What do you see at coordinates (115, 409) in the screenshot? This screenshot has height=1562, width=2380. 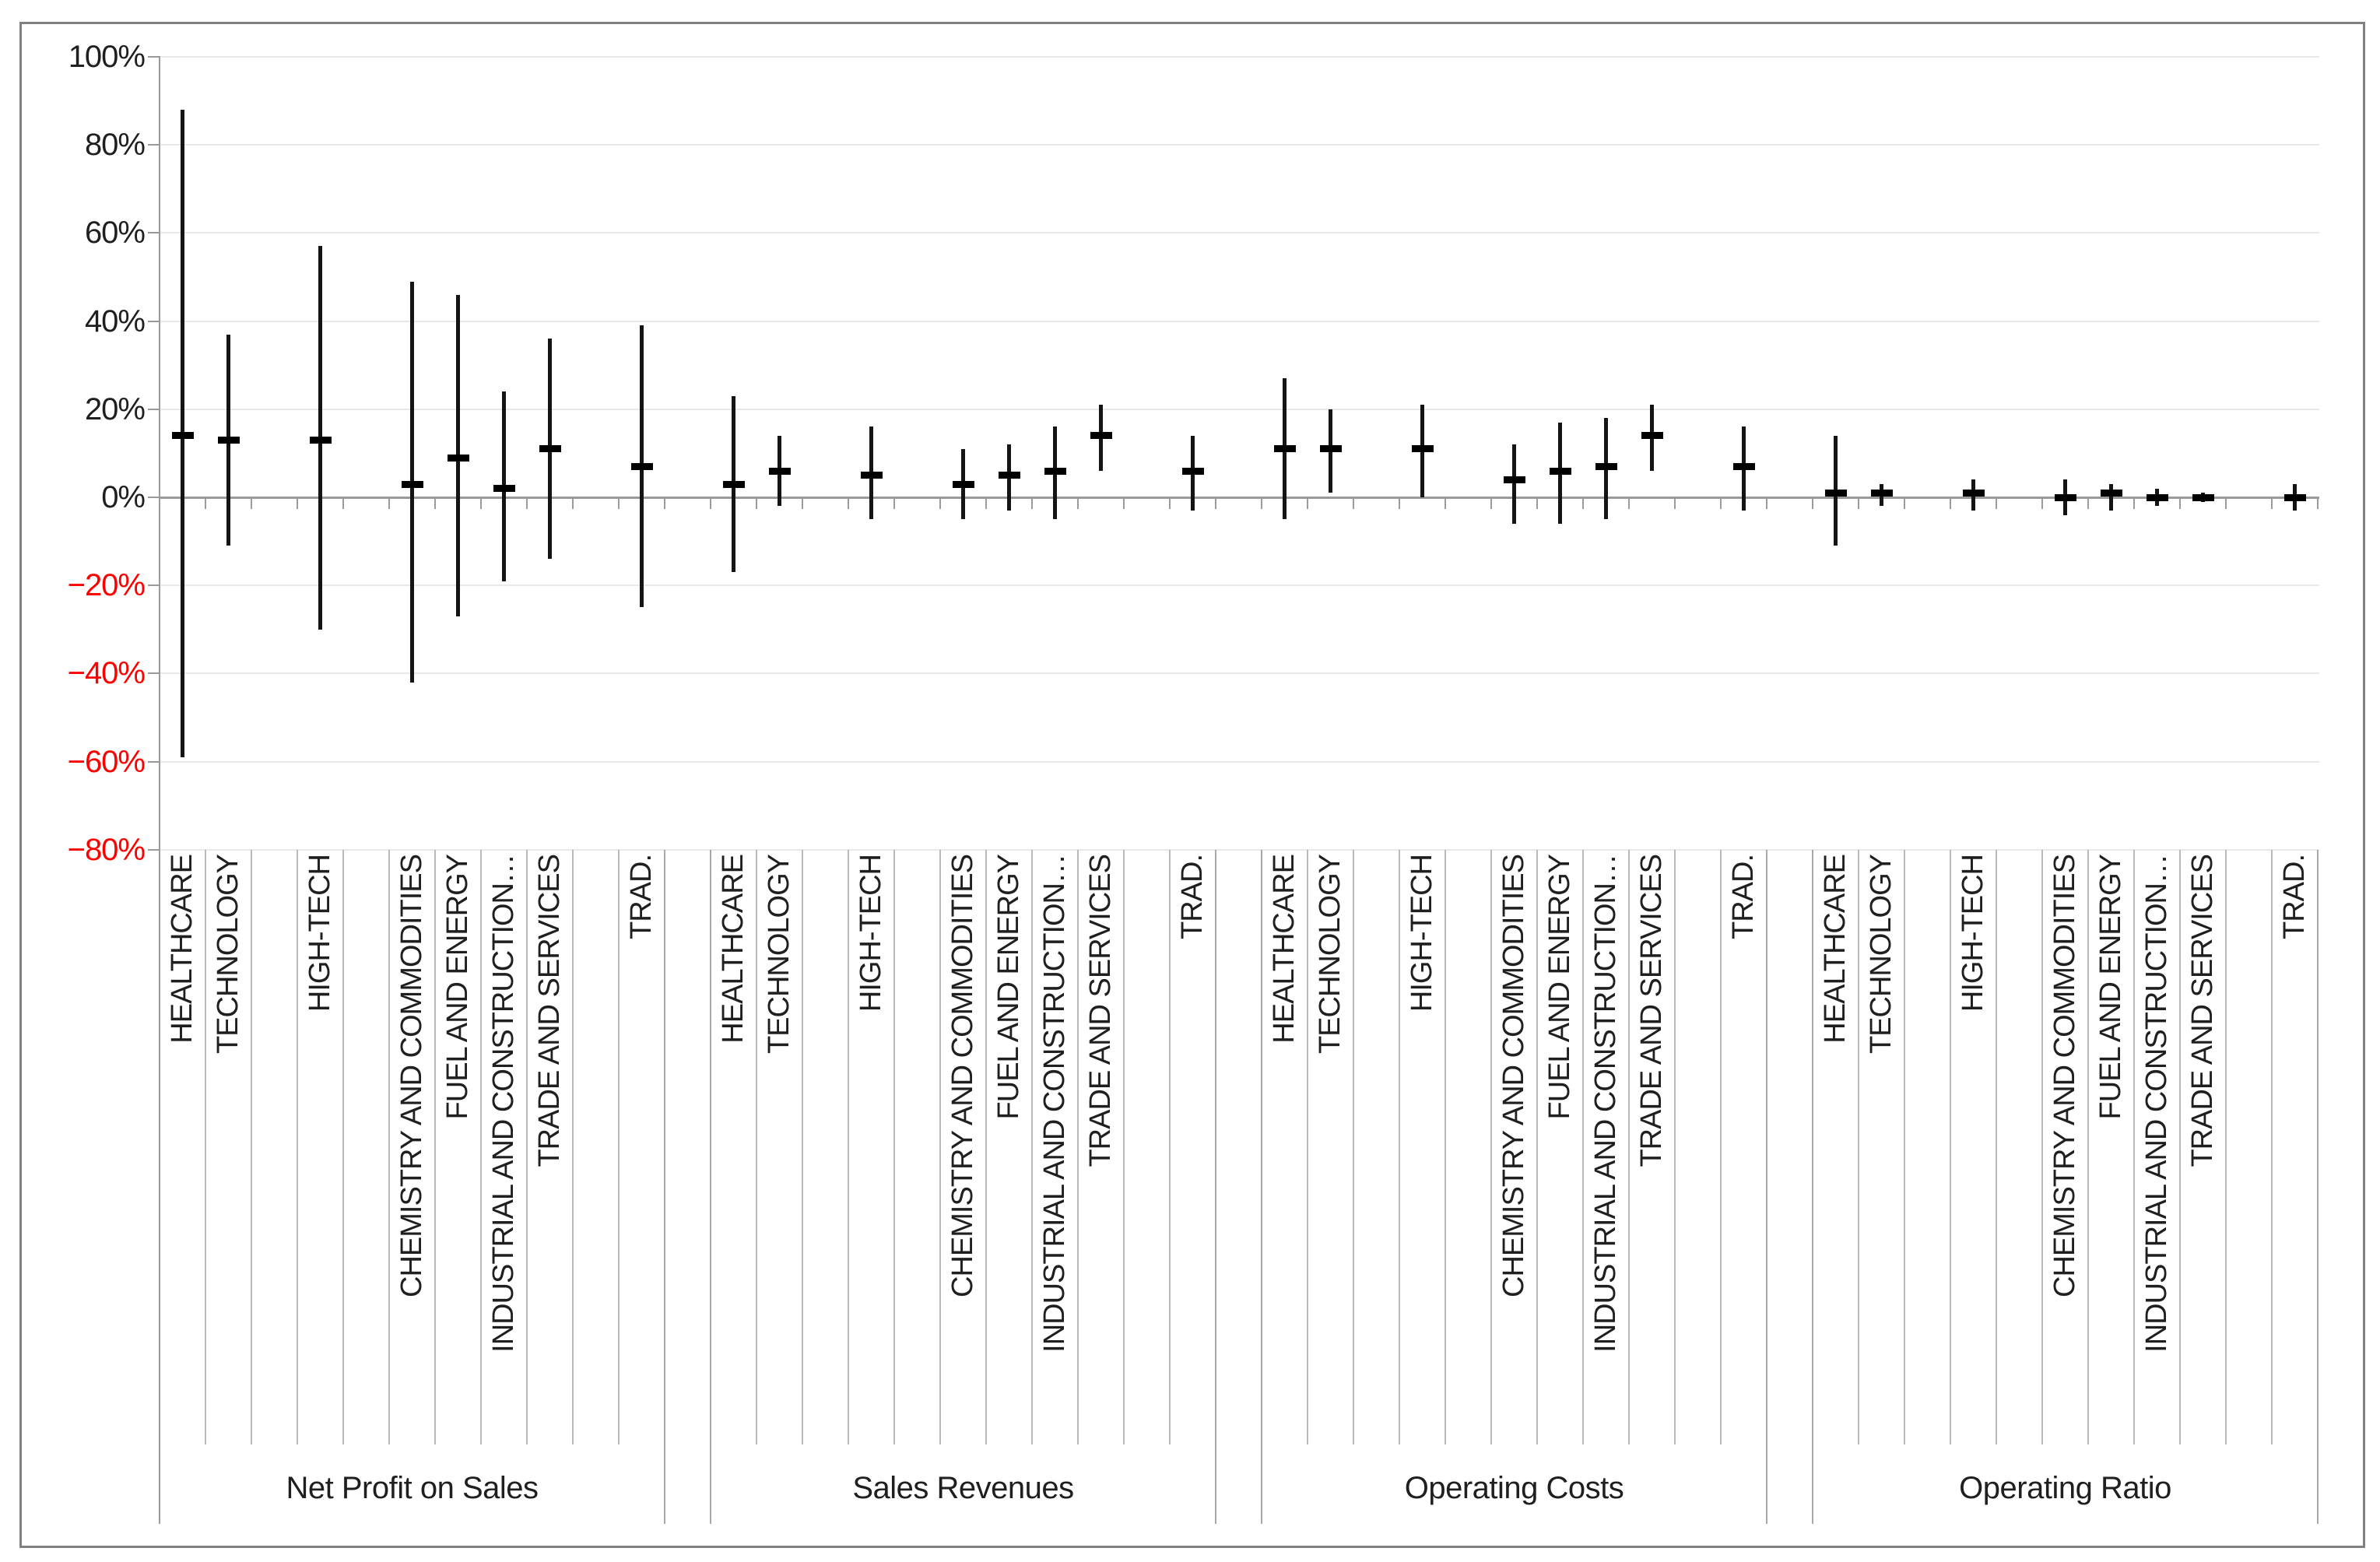 I see `y-axis-label: 20%` at bounding box center [115, 409].